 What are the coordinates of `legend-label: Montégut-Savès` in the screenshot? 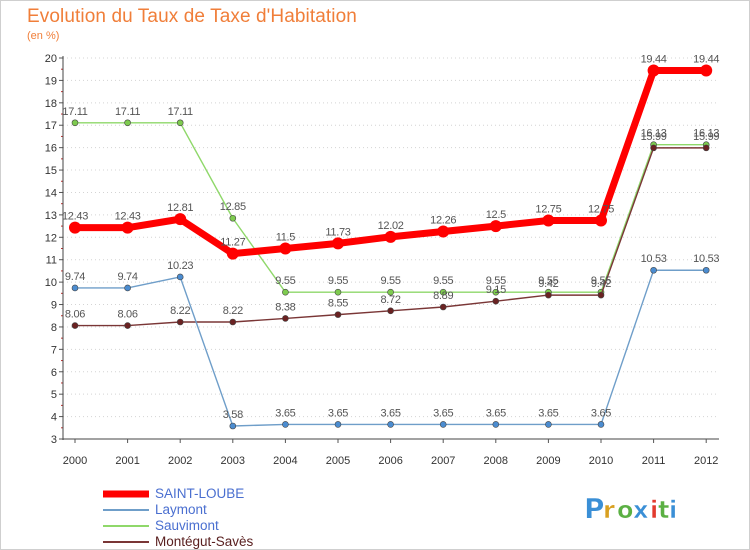 It's located at (204, 541).